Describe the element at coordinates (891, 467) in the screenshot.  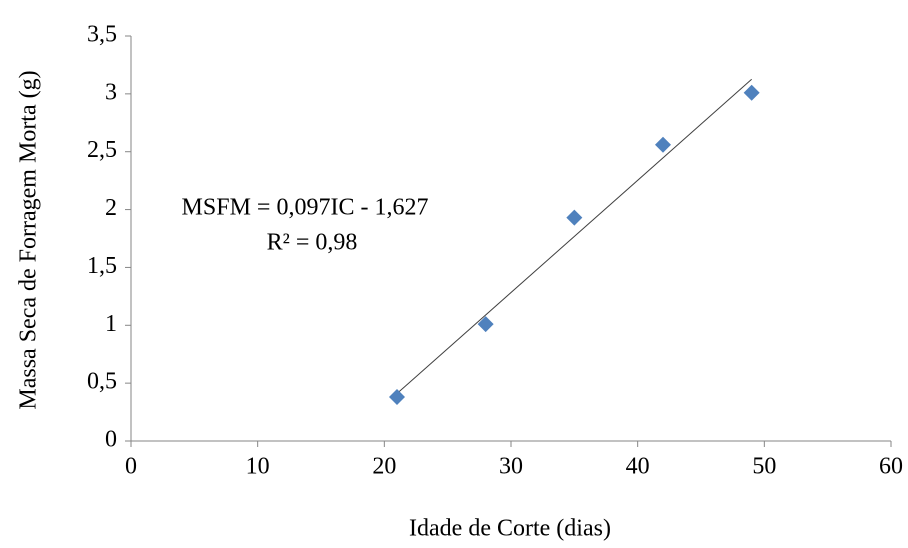
I see `x-tick-label: 60` at that location.